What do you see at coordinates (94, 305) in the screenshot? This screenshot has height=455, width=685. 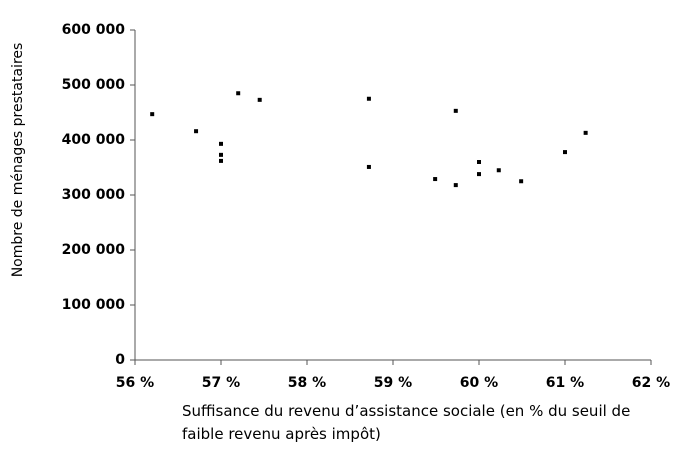 I see `y-tick-label: 100 000` at bounding box center [94, 305].